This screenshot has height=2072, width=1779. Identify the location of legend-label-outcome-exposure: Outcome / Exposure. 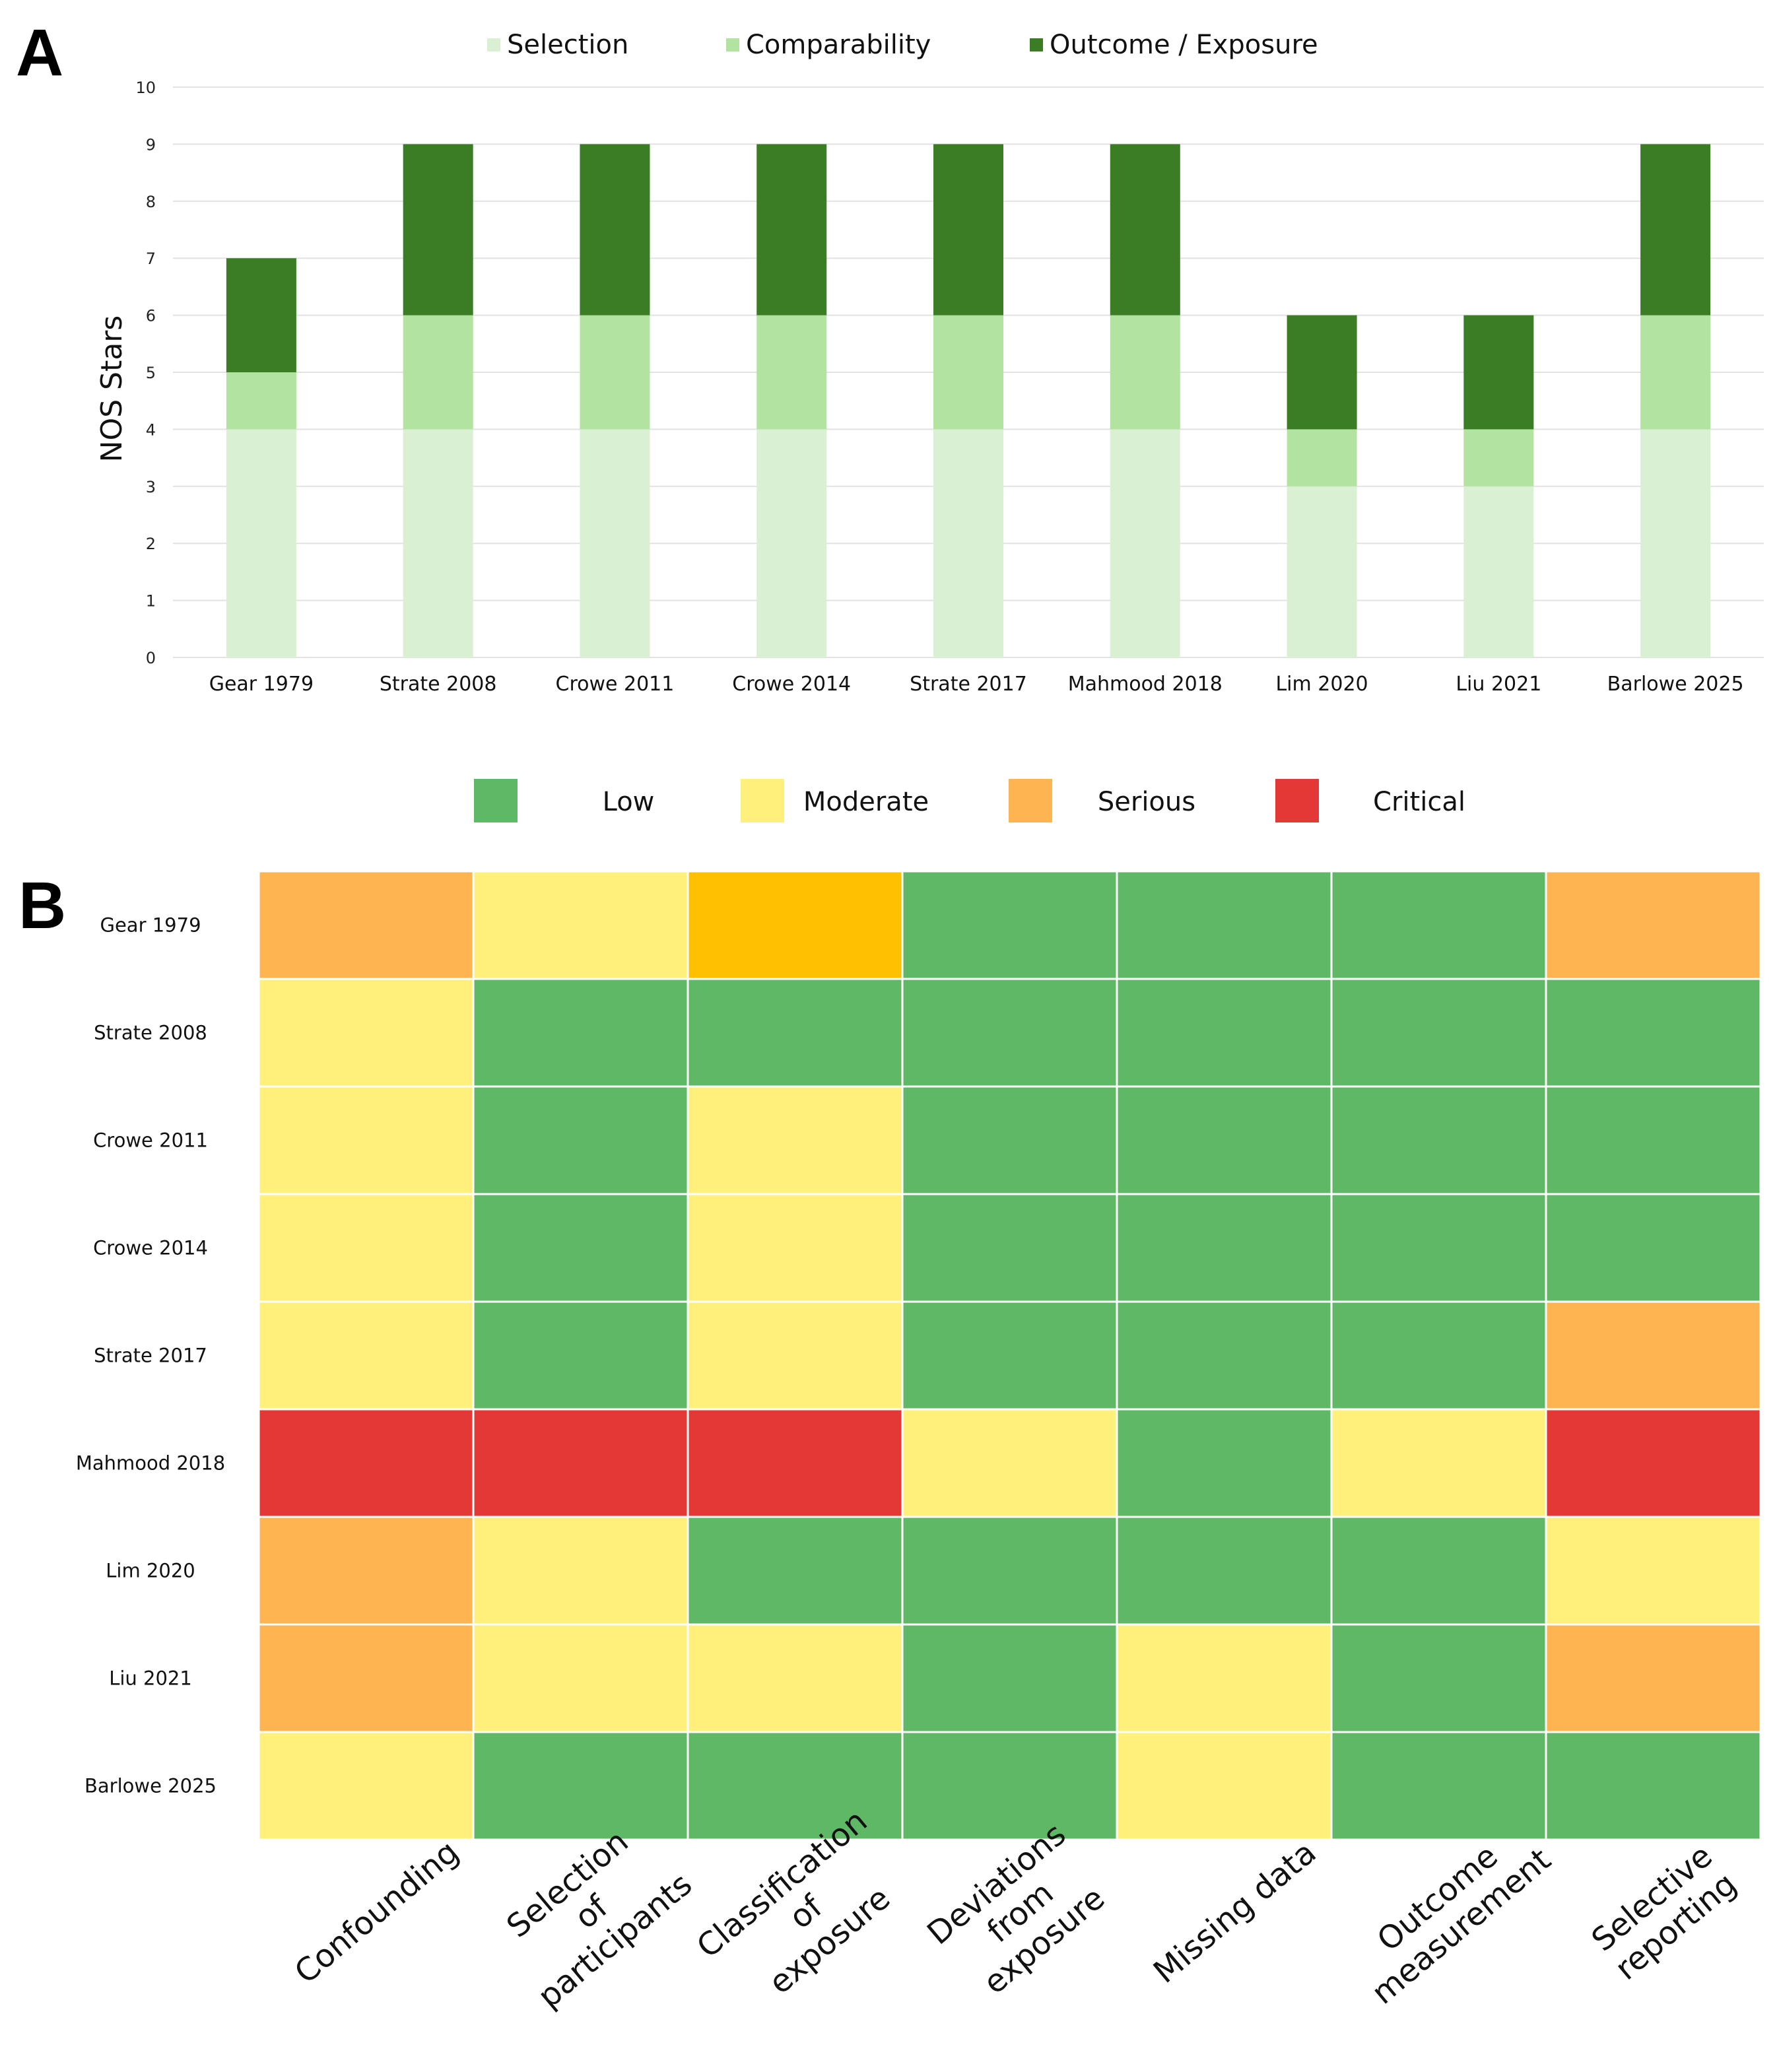
(1184, 45).